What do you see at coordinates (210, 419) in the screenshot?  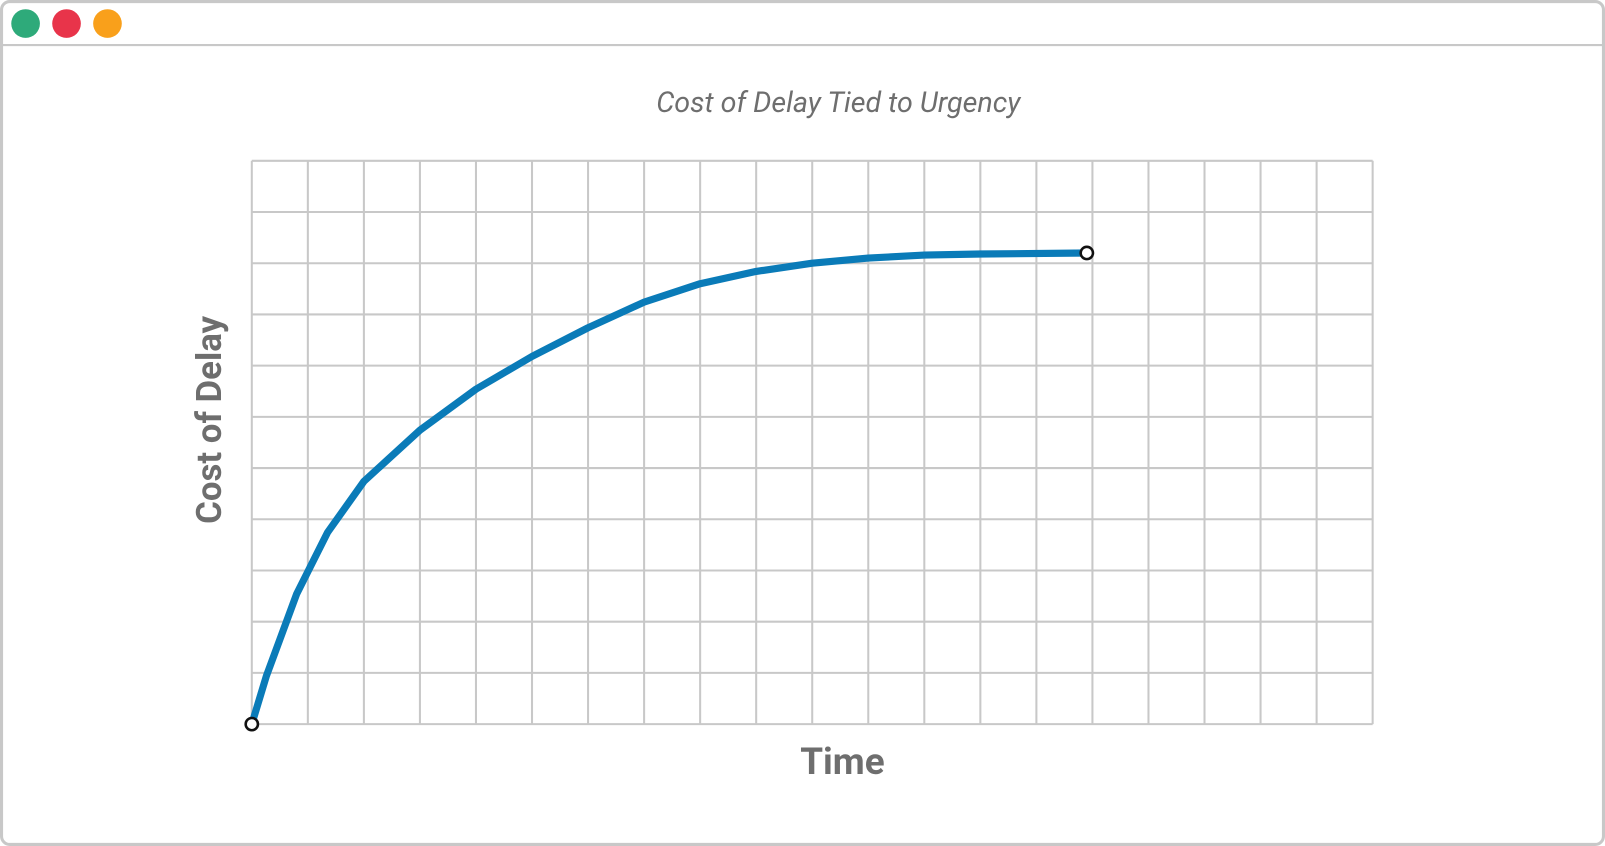 I see `y-axis-label: Cost of Delay` at bounding box center [210, 419].